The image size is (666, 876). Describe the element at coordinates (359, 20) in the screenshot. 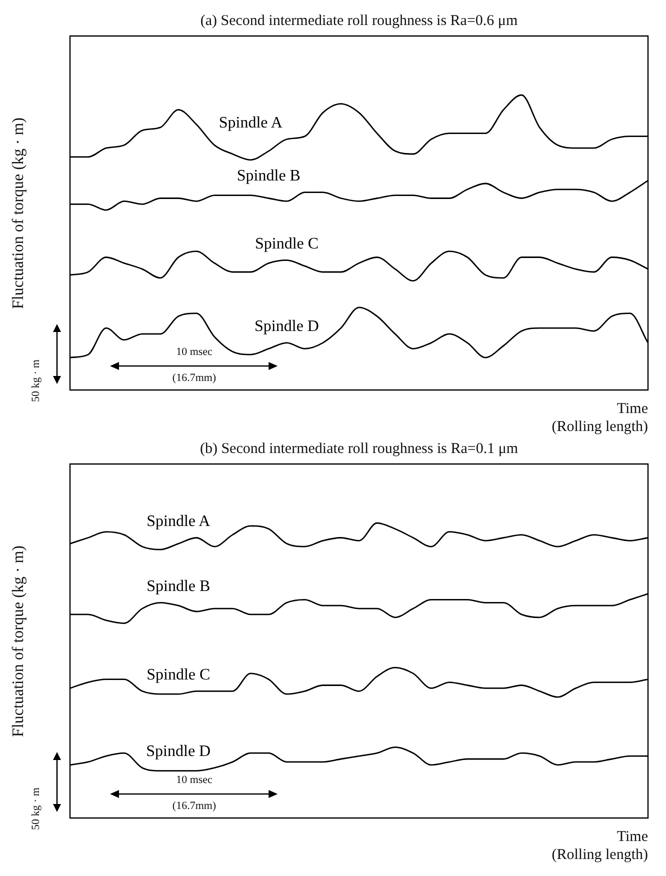

I see `chart-title: (a) Second intermediate roll roughness is Ra=0.6 μm` at that location.